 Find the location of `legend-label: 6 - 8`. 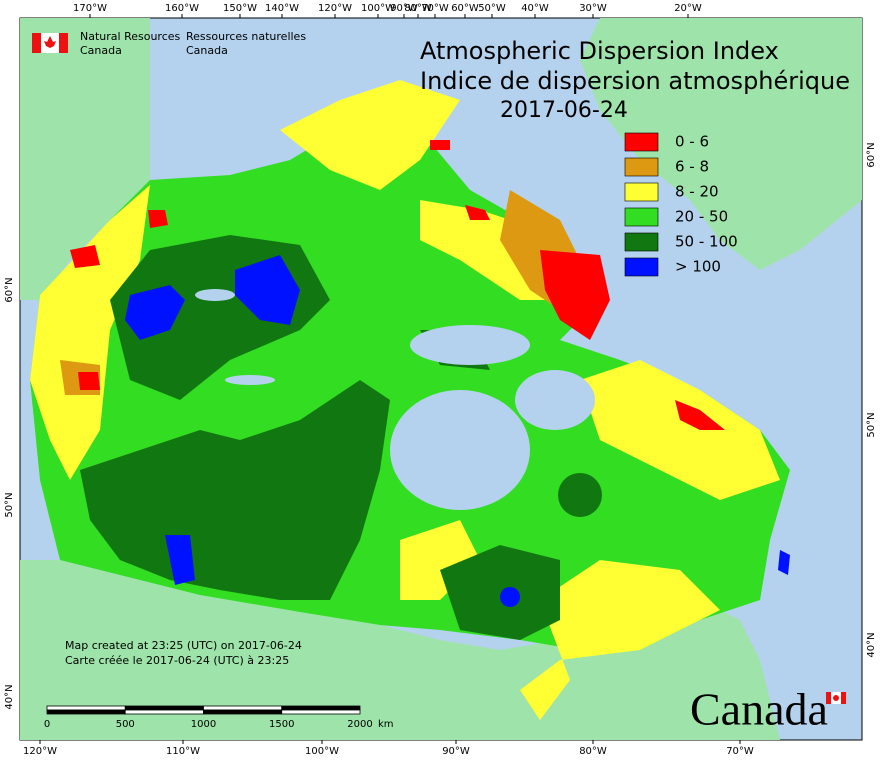

legend-label: 6 - 8 is located at coordinates (692, 167).